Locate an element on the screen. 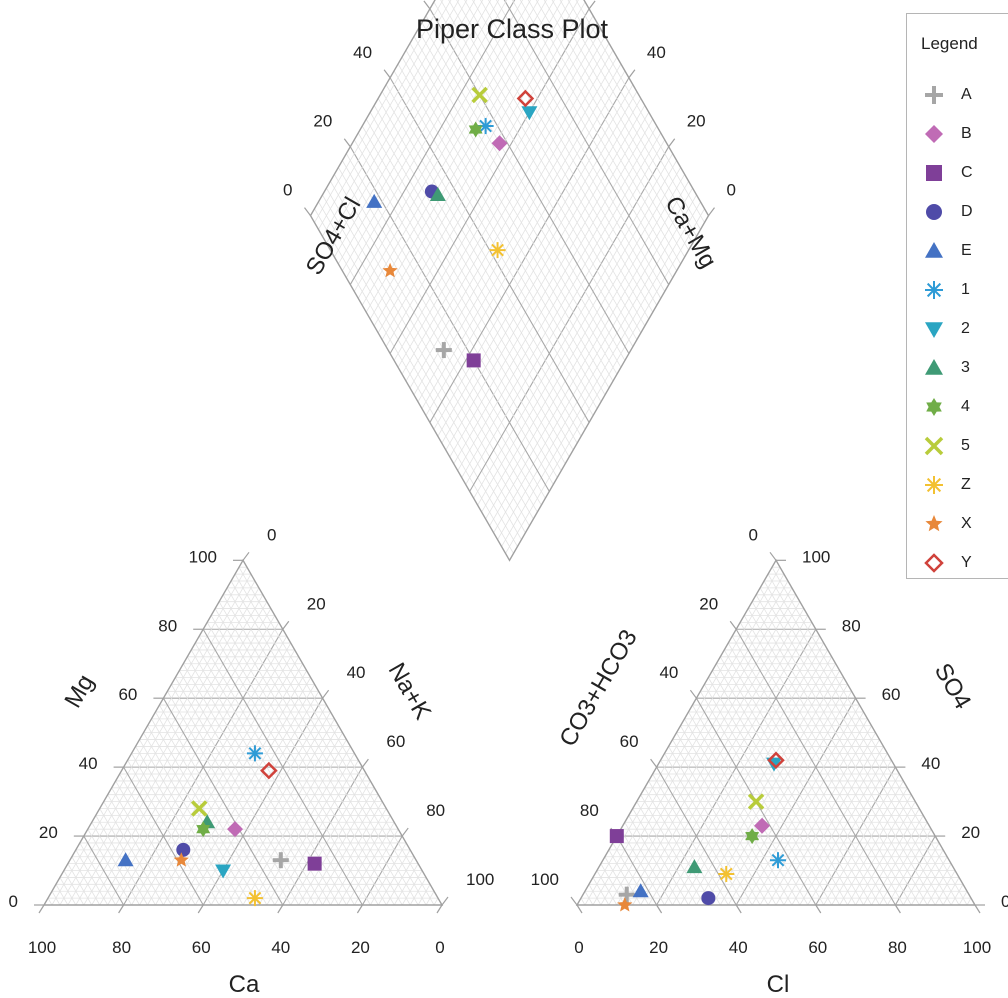  diamond-point-e is located at coordinates (374, 200).